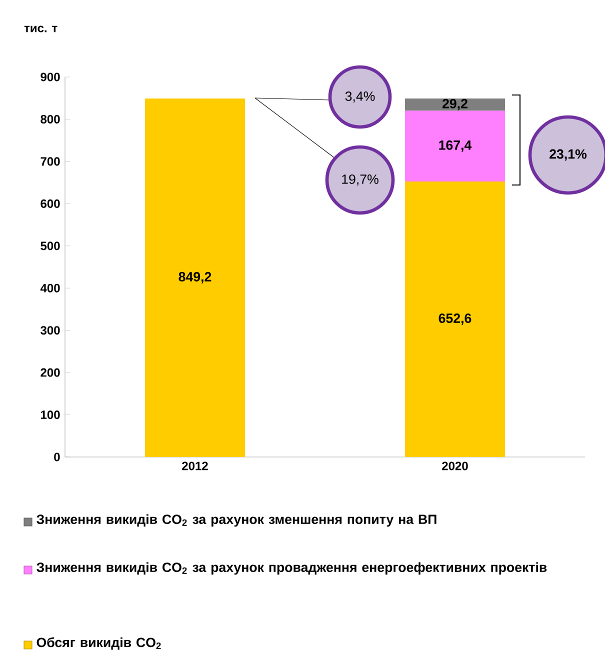  What do you see at coordinates (50, 161) in the screenshot?
I see `y-tick-label: 700` at bounding box center [50, 161].